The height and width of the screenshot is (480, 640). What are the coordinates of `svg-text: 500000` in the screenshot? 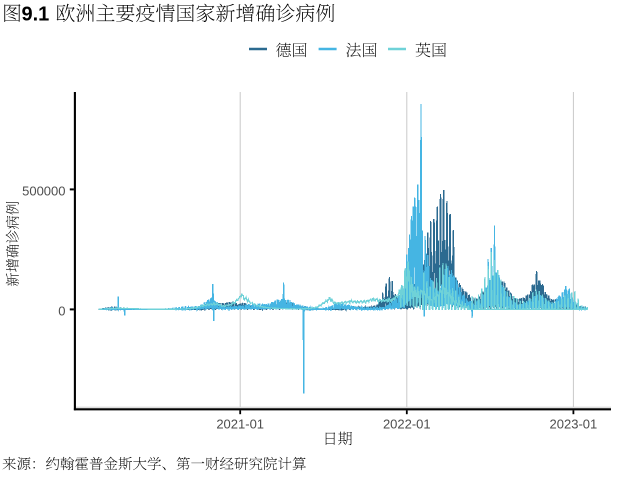 It's located at (43, 190).